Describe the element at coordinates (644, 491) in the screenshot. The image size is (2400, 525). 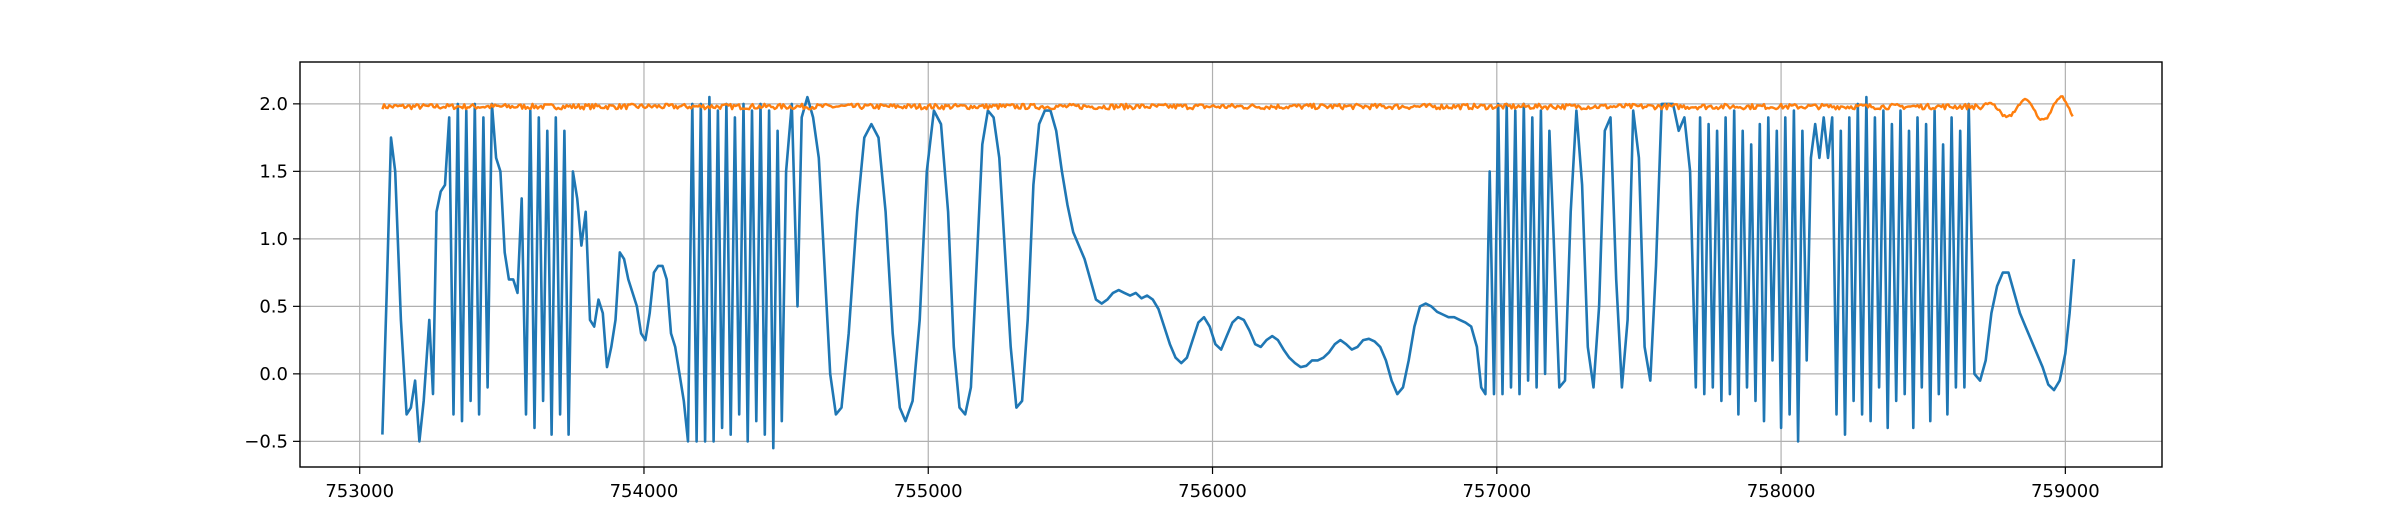
I see `x-tick-label: 754000` at that location.